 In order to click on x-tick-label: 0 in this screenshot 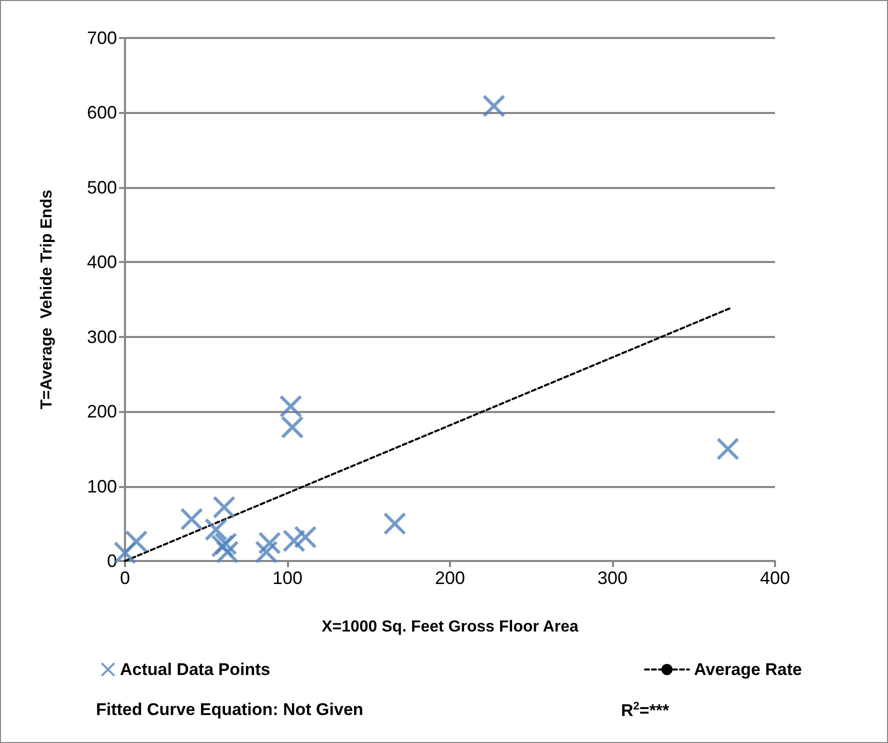, I will do `click(125, 578)`.